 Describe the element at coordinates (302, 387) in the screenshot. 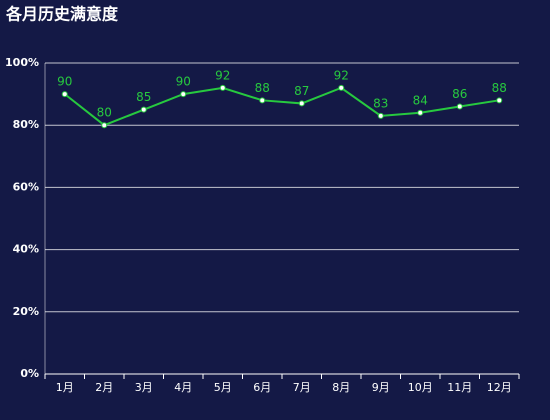

I see `x-tick-label: 7月` at that location.